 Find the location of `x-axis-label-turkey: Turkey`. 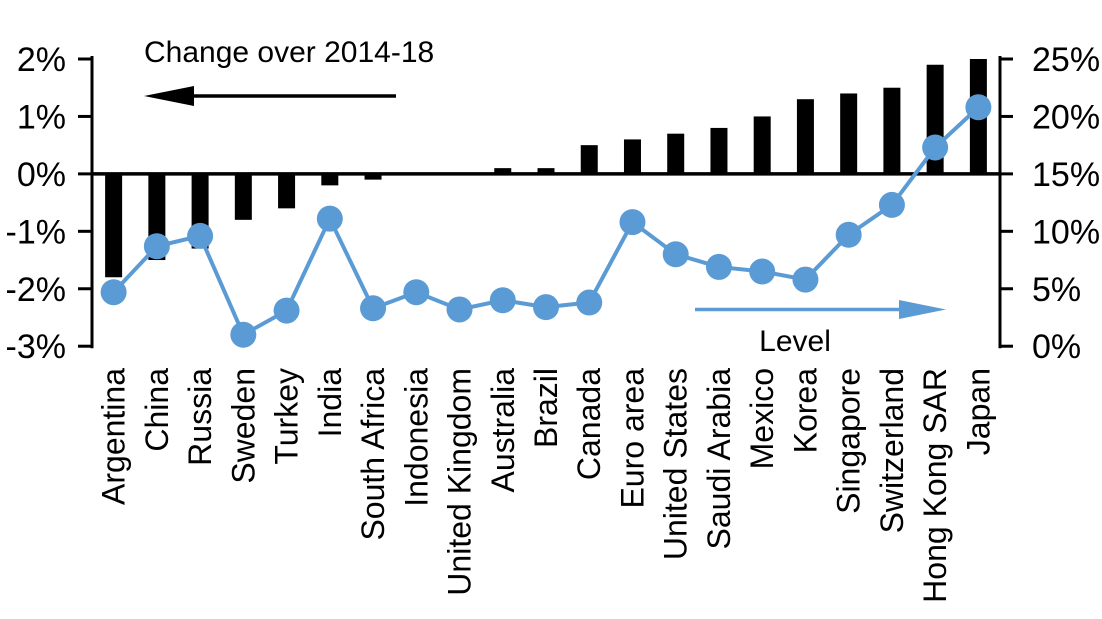

x-axis-label-turkey: Turkey is located at coordinates (287, 416).